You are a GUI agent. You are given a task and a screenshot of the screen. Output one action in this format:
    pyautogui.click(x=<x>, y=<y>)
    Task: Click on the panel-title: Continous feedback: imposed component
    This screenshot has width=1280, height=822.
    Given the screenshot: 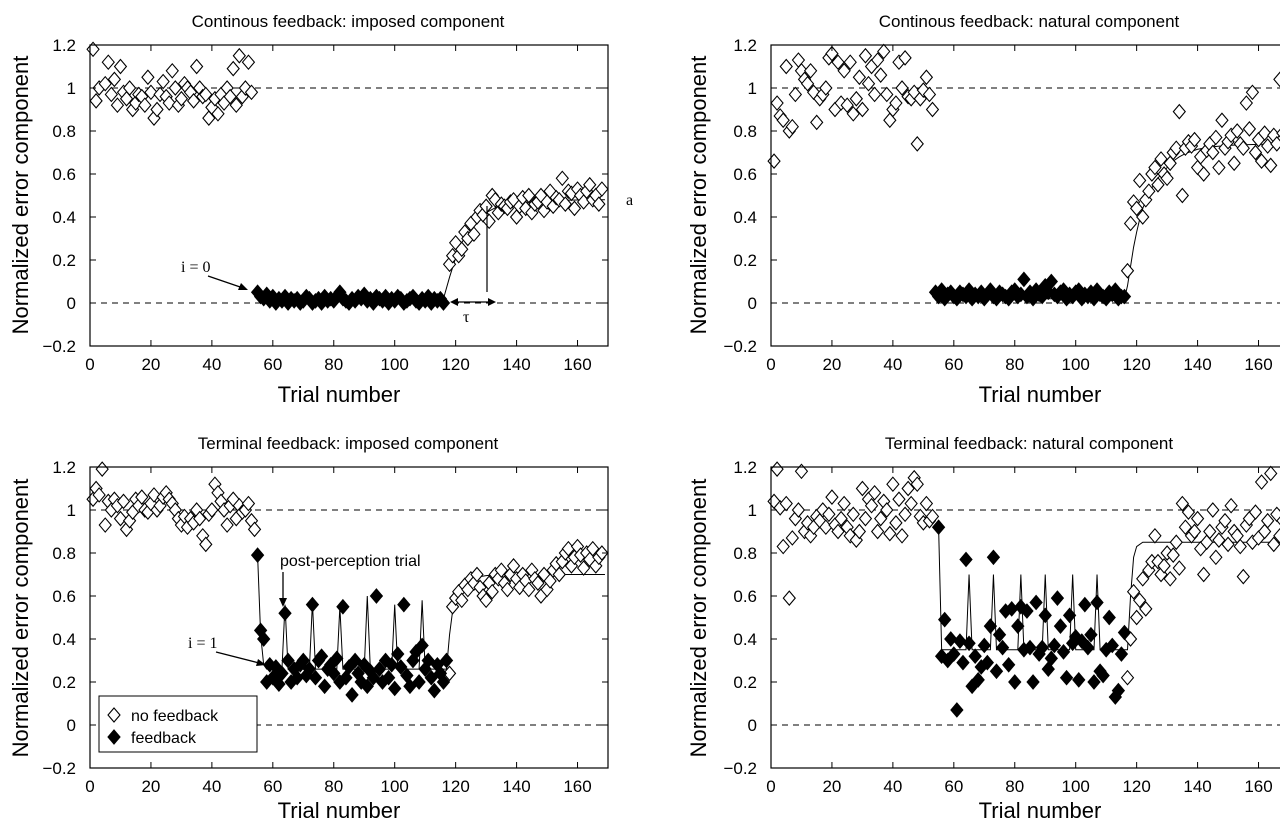 What is the action you would take?
    pyautogui.click(x=348, y=21)
    